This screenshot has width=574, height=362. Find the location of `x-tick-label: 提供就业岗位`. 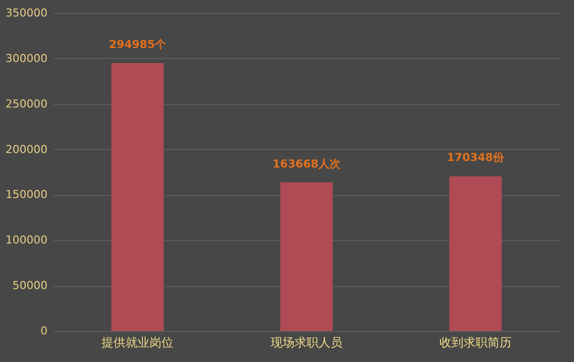

x-tick-label: 提供就业岗位 is located at coordinates (138, 343).